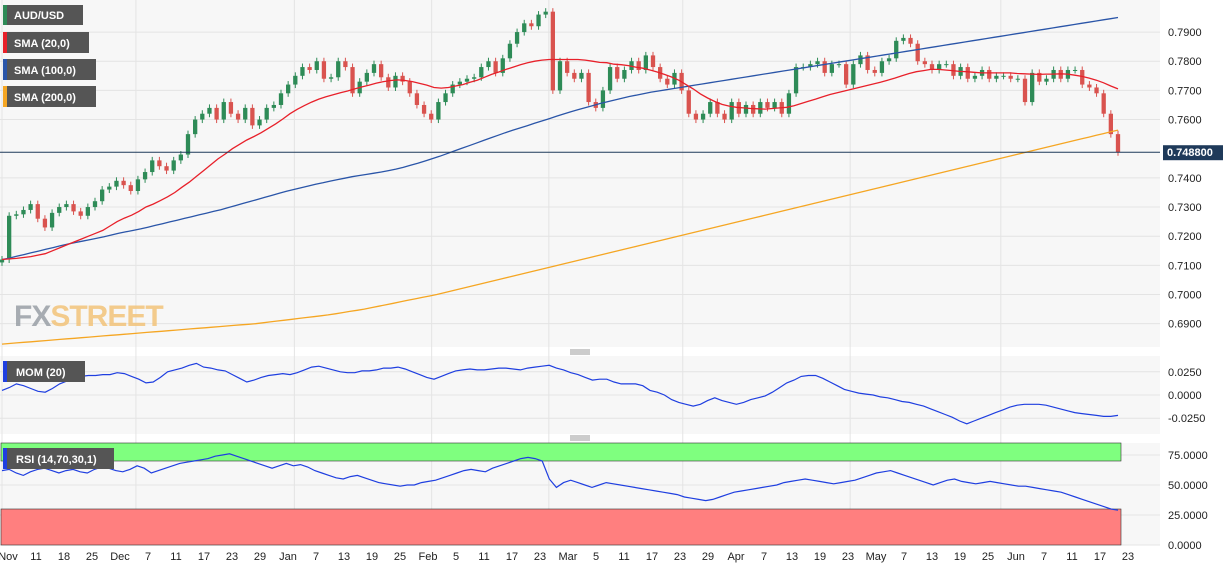 The height and width of the screenshot is (569, 1232). What do you see at coordinates (49, 96) in the screenshot?
I see `legend-sma-200: SMA (200,0)` at bounding box center [49, 96].